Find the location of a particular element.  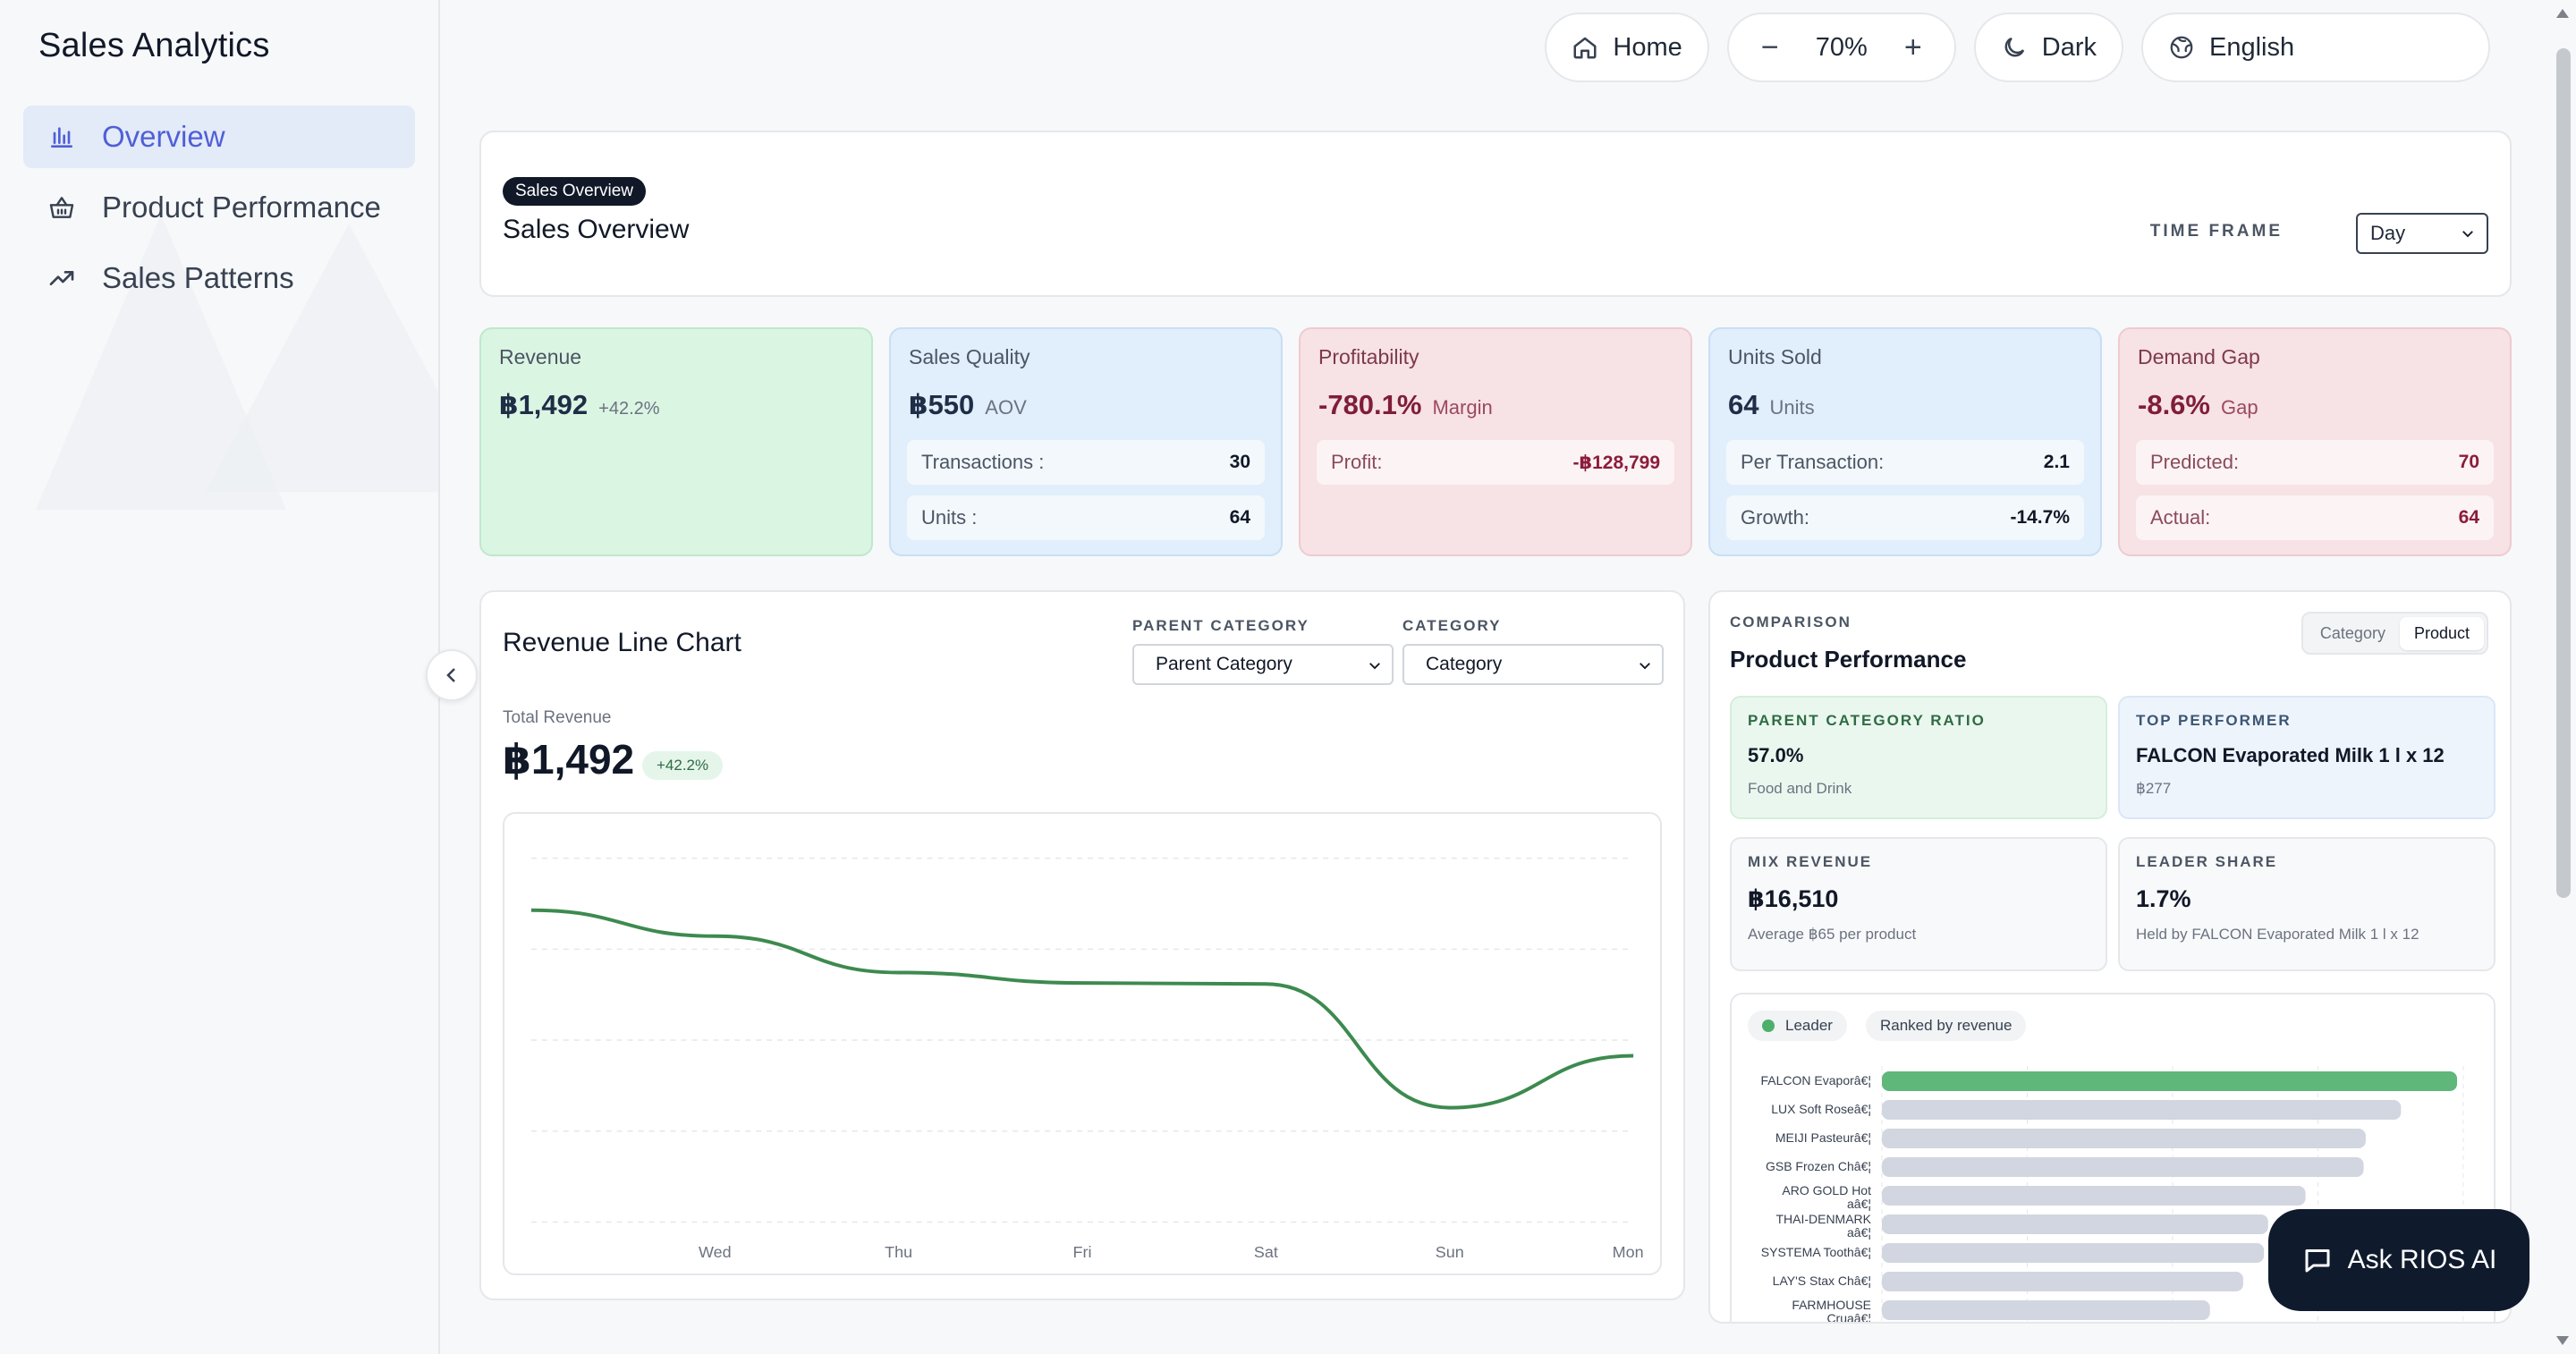

legend-label: Ranked by revenue is located at coordinates (1946, 1025).